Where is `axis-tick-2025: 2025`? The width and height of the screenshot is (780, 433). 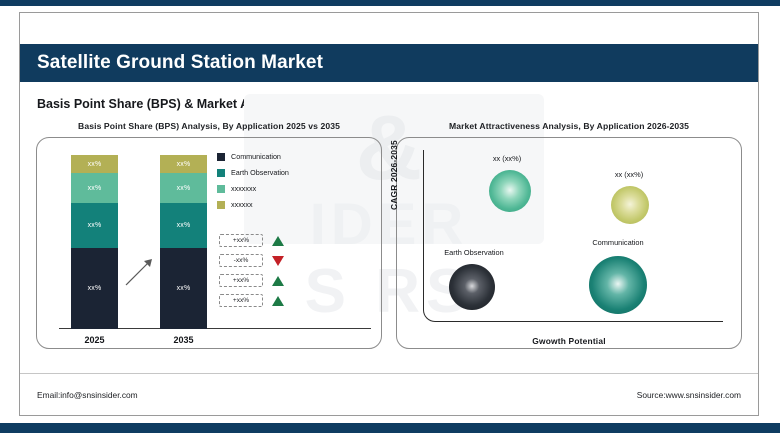 axis-tick-2025: 2025 is located at coordinates (94, 340).